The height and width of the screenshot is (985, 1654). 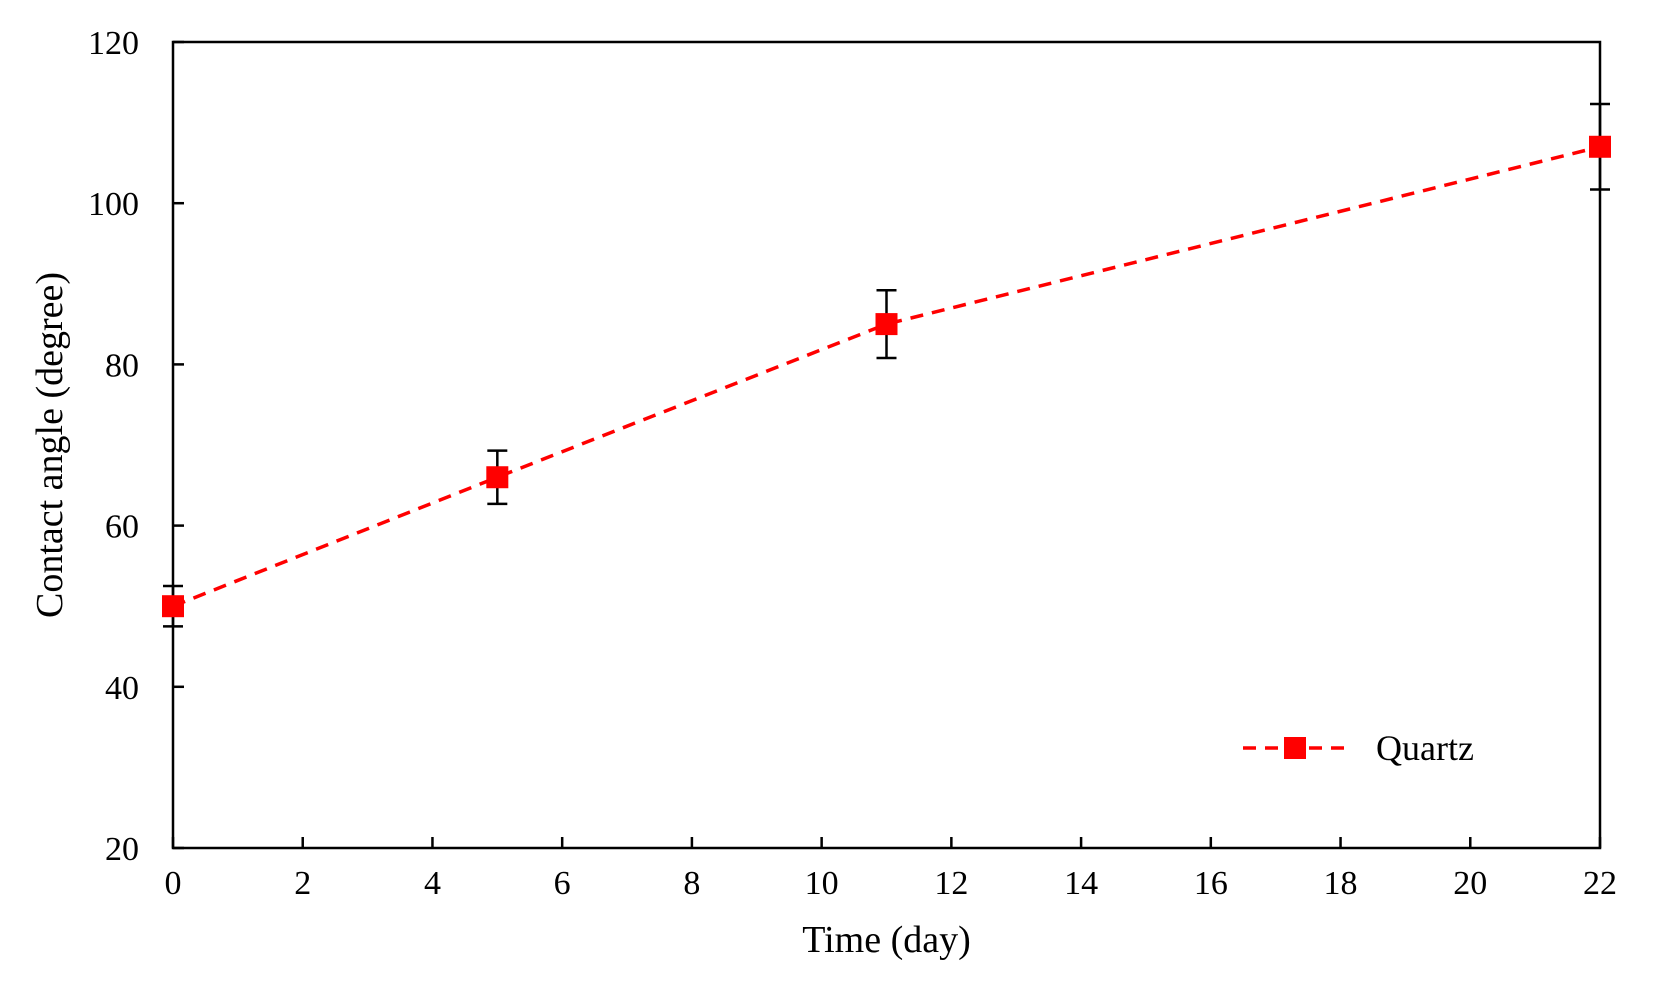 What do you see at coordinates (1358, 748) in the screenshot?
I see `legend: Quartz` at bounding box center [1358, 748].